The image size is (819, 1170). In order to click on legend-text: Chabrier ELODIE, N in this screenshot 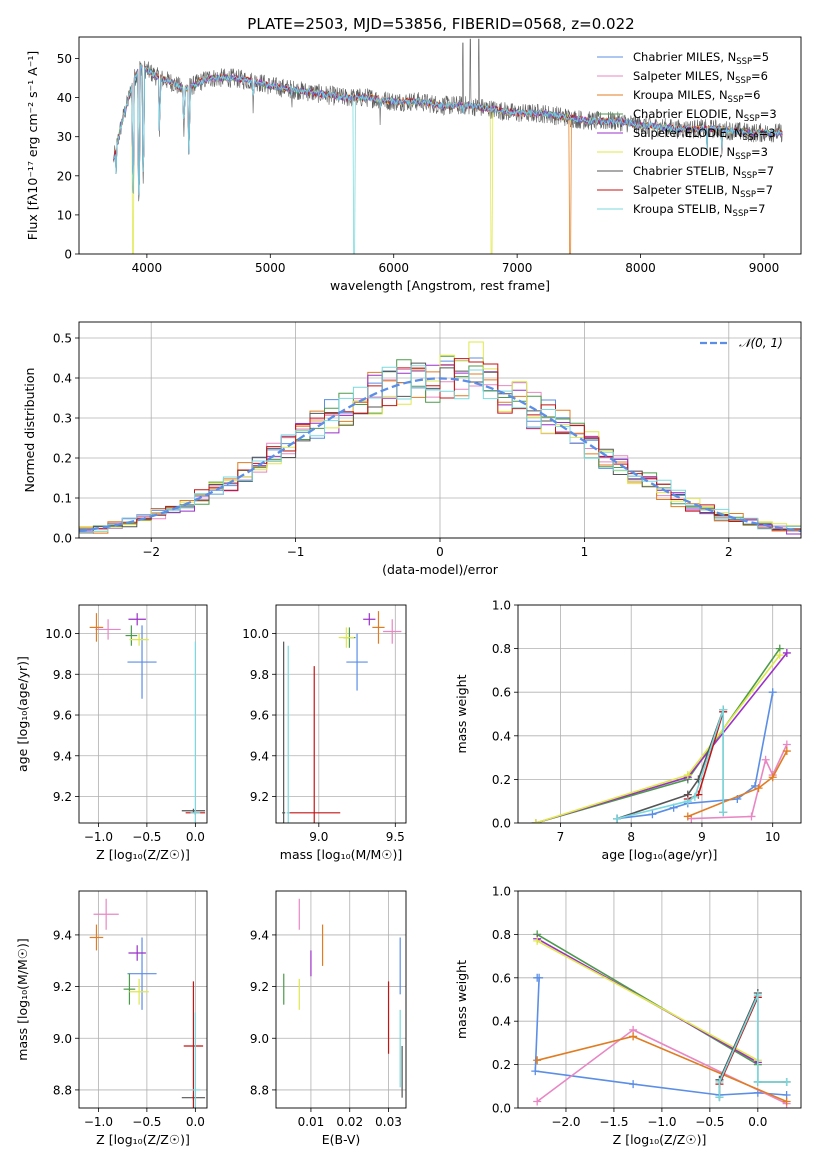, I will do `click(688, 114)`.